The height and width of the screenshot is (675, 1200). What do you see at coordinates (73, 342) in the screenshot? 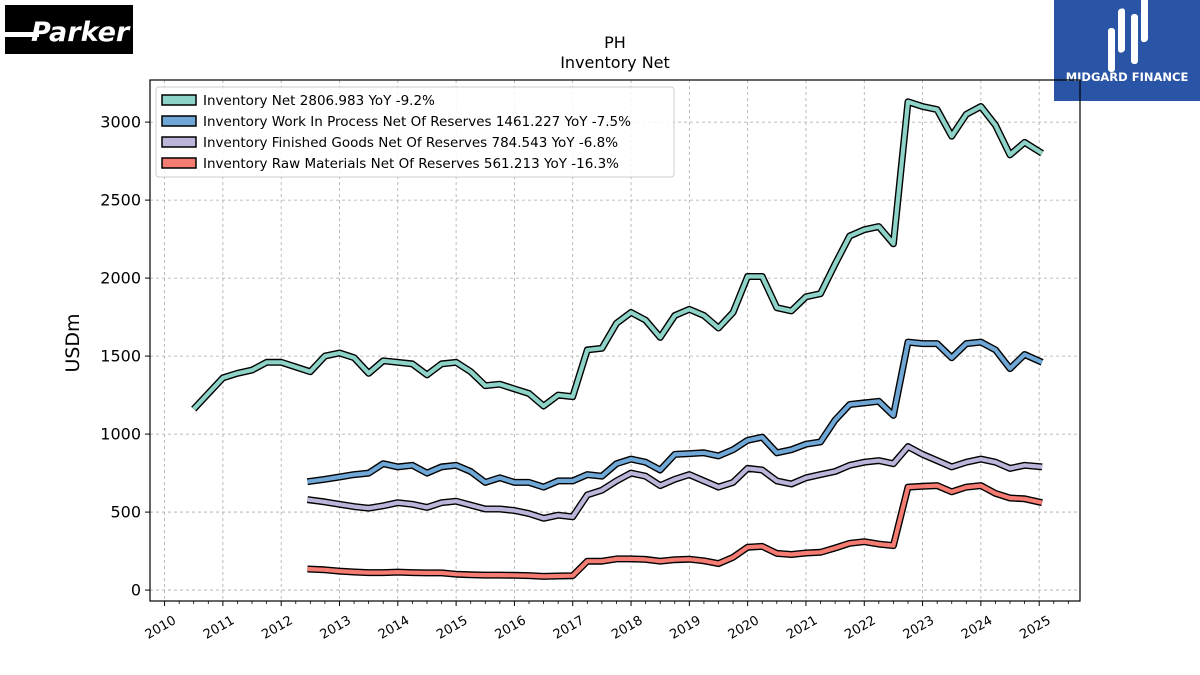
I see `y-axis-label: USDm` at bounding box center [73, 342].